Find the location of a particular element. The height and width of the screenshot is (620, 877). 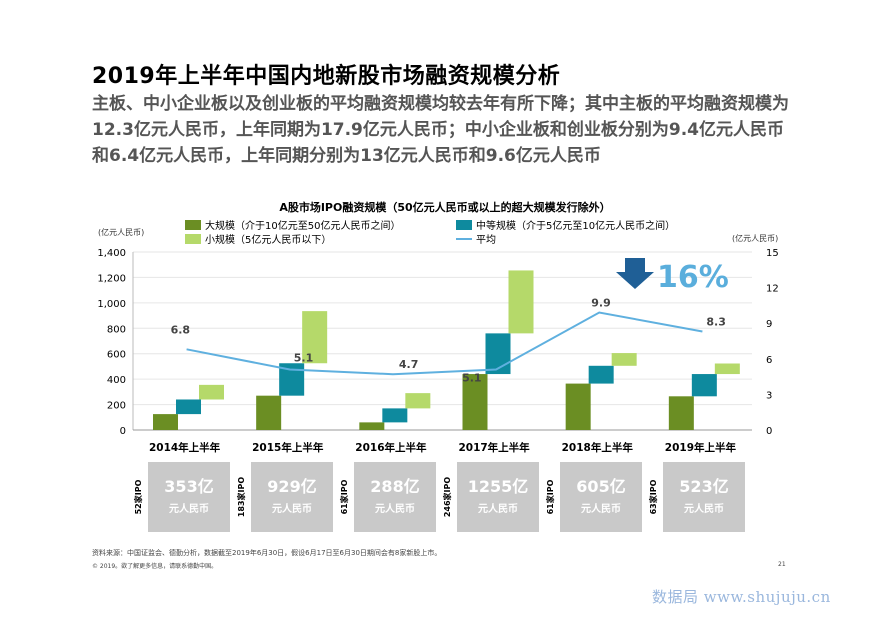

ipo-count-label: 52家IPO is located at coordinates (138, 496).